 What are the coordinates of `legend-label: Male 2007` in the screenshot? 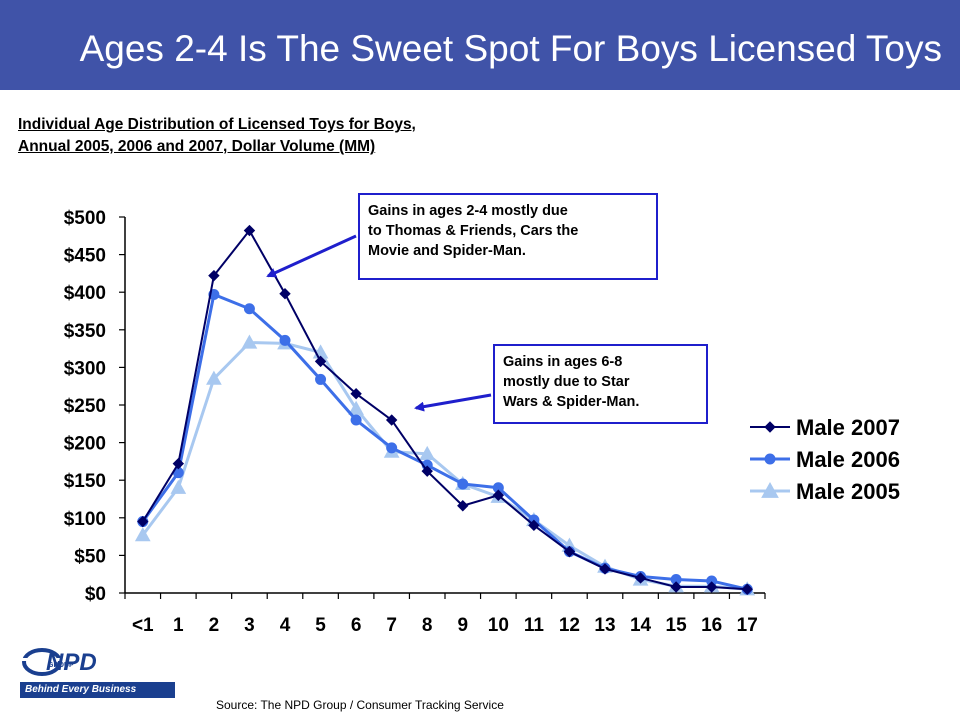 It's located at (848, 427).